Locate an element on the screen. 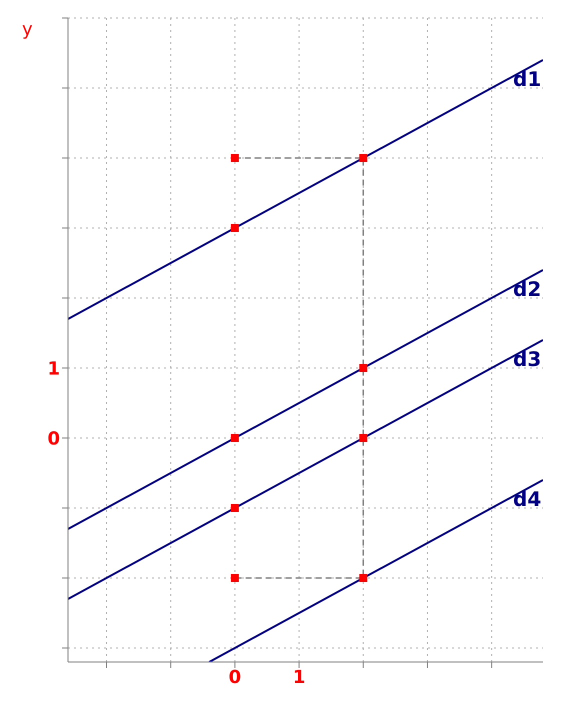 Image resolution: width=575 pixels, height=720 pixels. series-label: d2 is located at coordinates (527, 289).